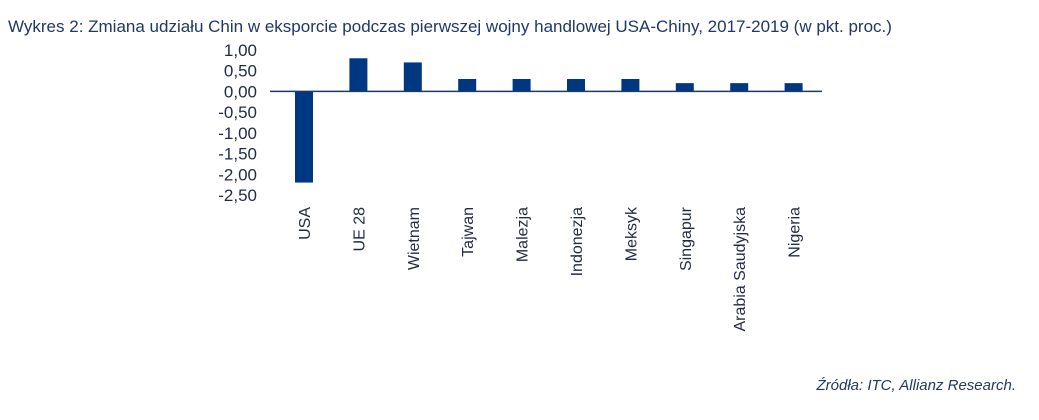 The height and width of the screenshot is (420, 1039). Describe the element at coordinates (630, 85) in the screenshot. I see `bar-meksyk` at that location.